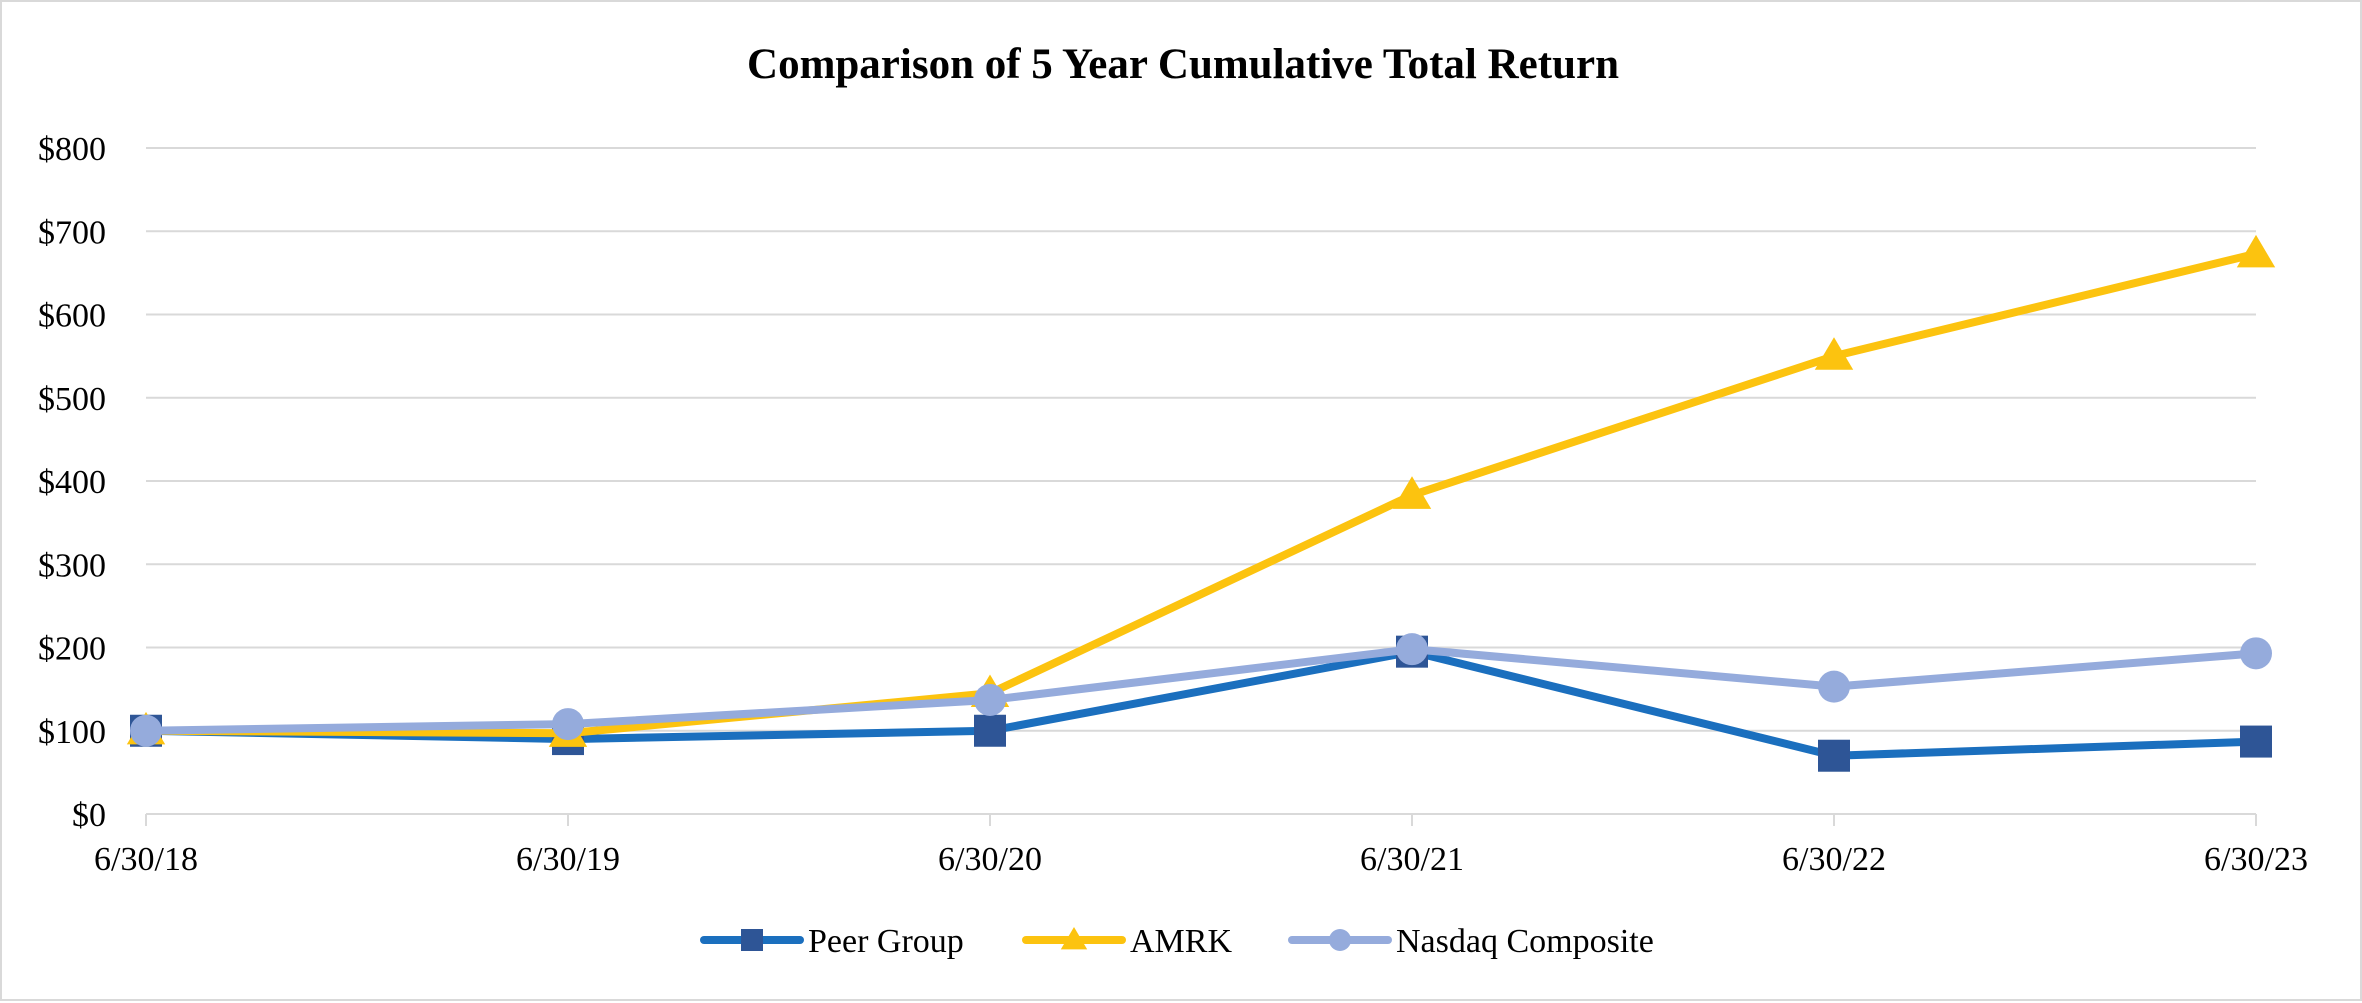 Image resolution: width=2362 pixels, height=1003 pixels. Describe the element at coordinates (1181, 941) in the screenshot. I see `legend-label: AMRK` at that location.